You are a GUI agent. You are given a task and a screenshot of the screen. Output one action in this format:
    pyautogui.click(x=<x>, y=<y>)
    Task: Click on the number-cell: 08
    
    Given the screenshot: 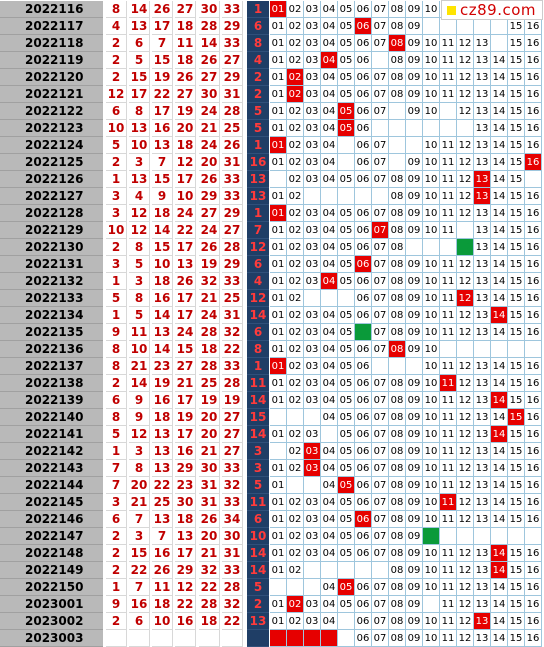 What is the action you would take?
    pyautogui.click(x=397, y=9)
    